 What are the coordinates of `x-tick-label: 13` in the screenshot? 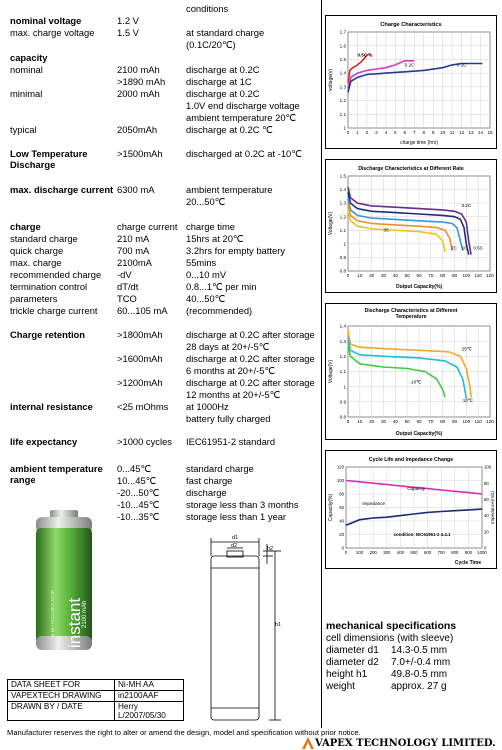 It's located at (472, 132).